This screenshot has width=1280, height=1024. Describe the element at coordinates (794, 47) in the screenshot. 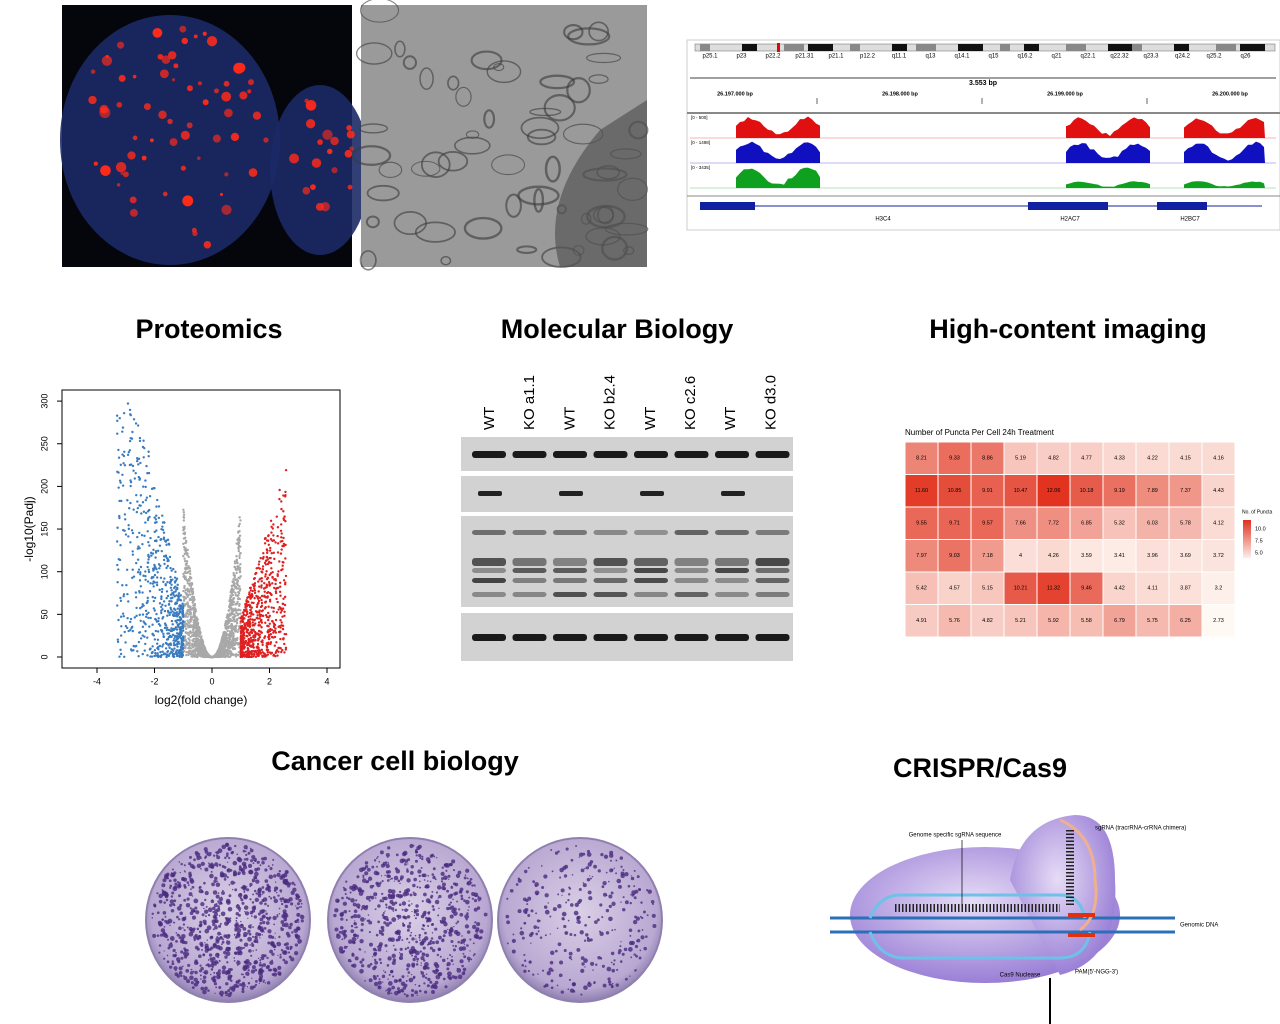

I see `ideogram-band` at that location.